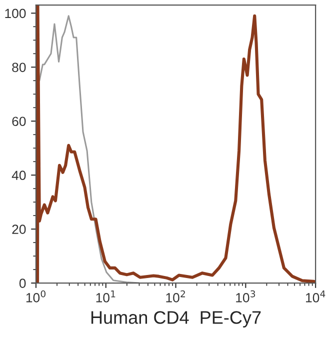  What do you see at coordinates (19, 67) in the screenshot?
I see `y-tick-label: 80` at bounding box center [19, 67].